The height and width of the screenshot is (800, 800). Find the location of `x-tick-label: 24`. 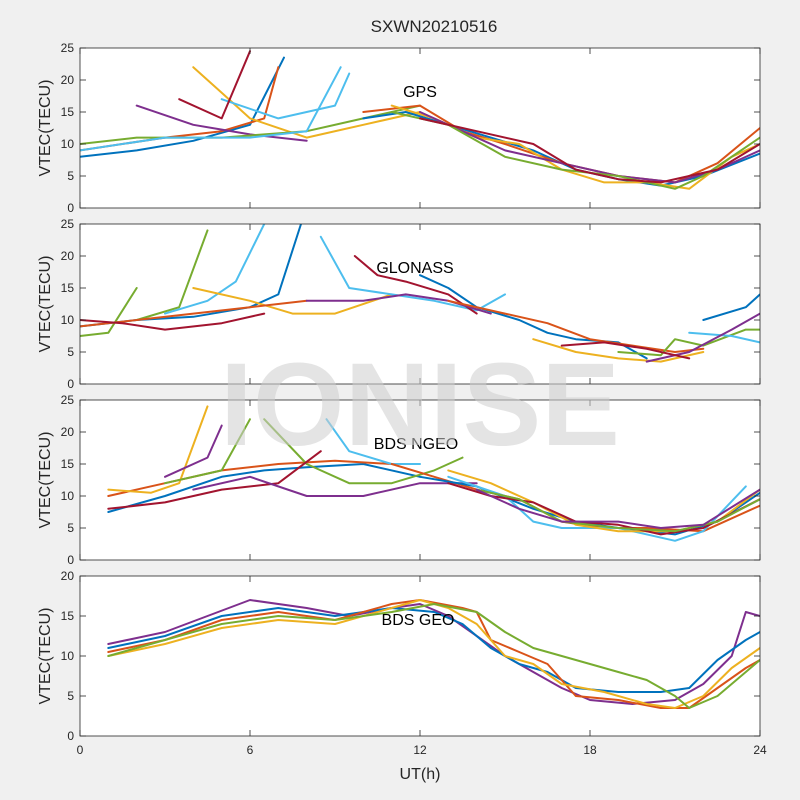

x-tick-label: 24 is located at coordinates (760, 750).